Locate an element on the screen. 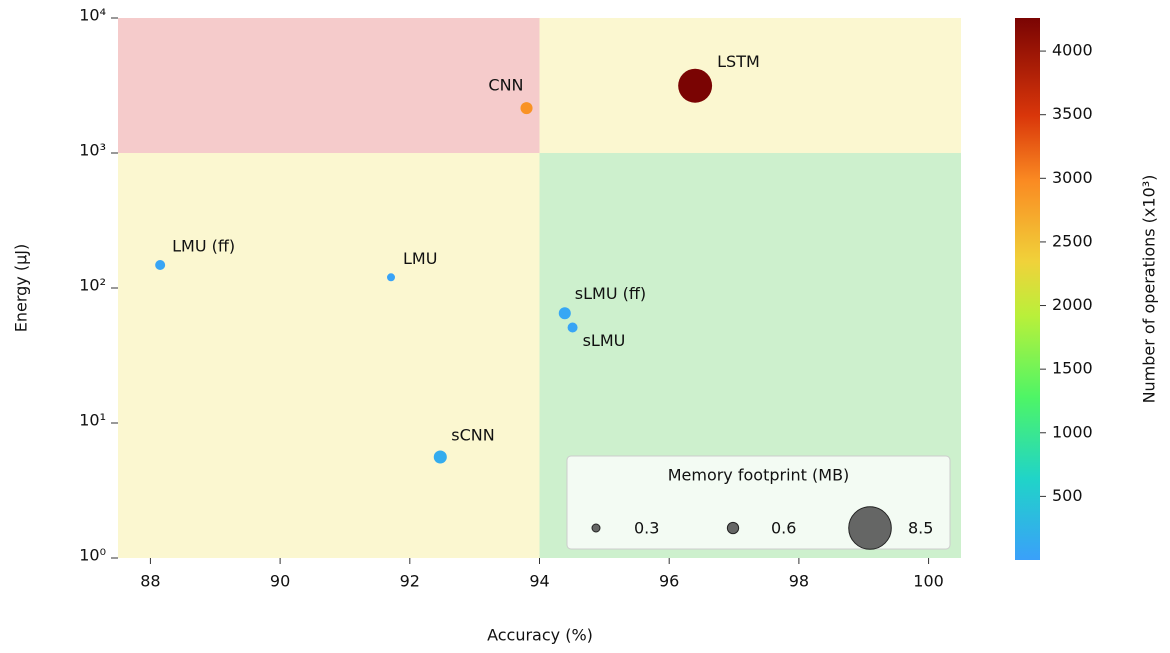  y-axis-label: Energy (µJ) is located at coordinates (21, 288).